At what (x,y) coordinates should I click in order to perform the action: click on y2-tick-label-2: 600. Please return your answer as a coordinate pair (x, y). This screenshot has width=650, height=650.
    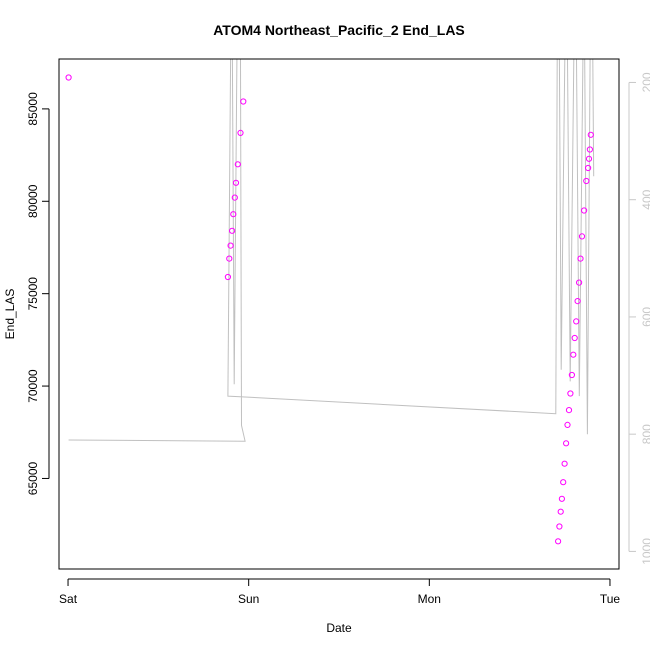
    Looking at the image, I should click on (645, 317).